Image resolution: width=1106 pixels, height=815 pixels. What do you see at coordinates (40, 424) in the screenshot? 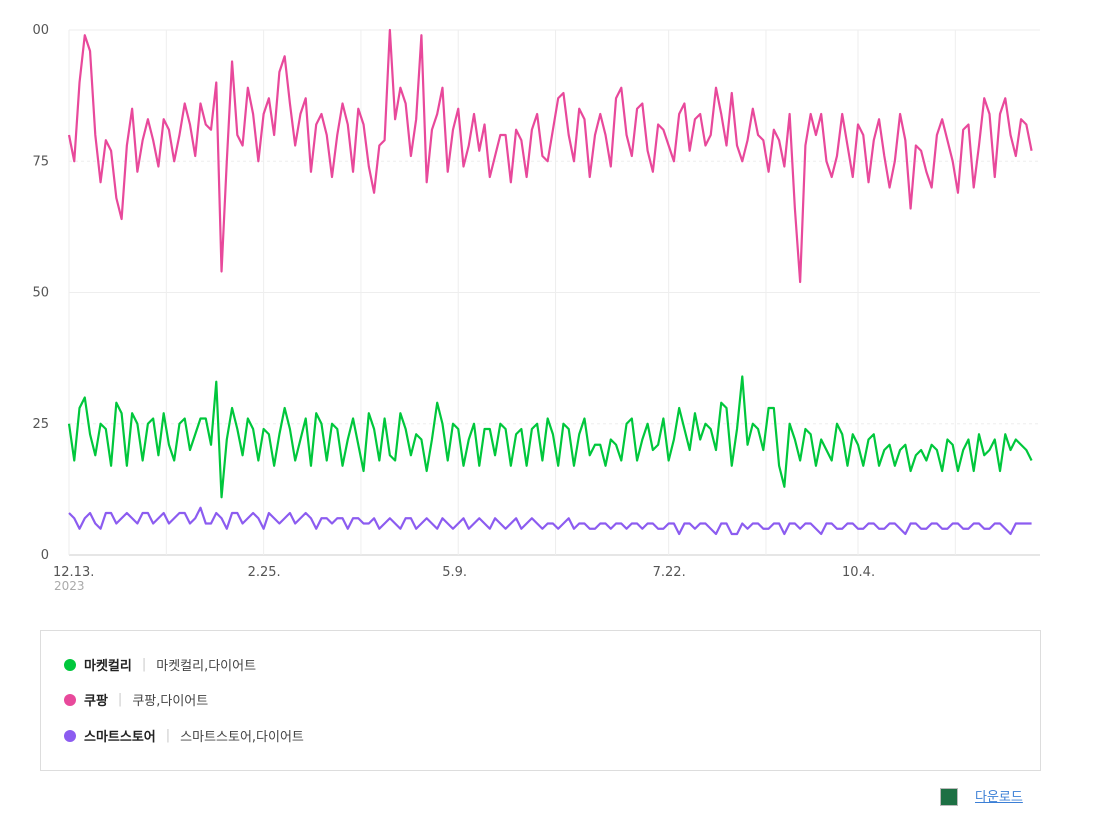
I see `y-tick-label: 25` at bounding box center [40, 424].